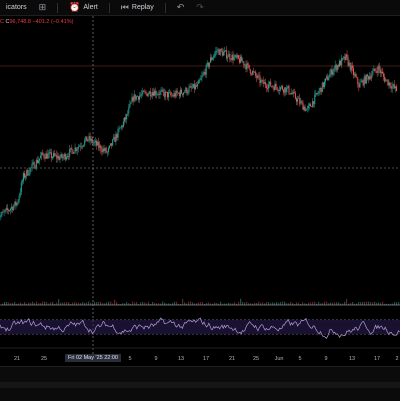 Image resolution: width=400 pixels, height=401 pixels. Describe the element at coordinates (83, 8) in the screenshot. I see `alert-button: ⏰ Alert` at that location.